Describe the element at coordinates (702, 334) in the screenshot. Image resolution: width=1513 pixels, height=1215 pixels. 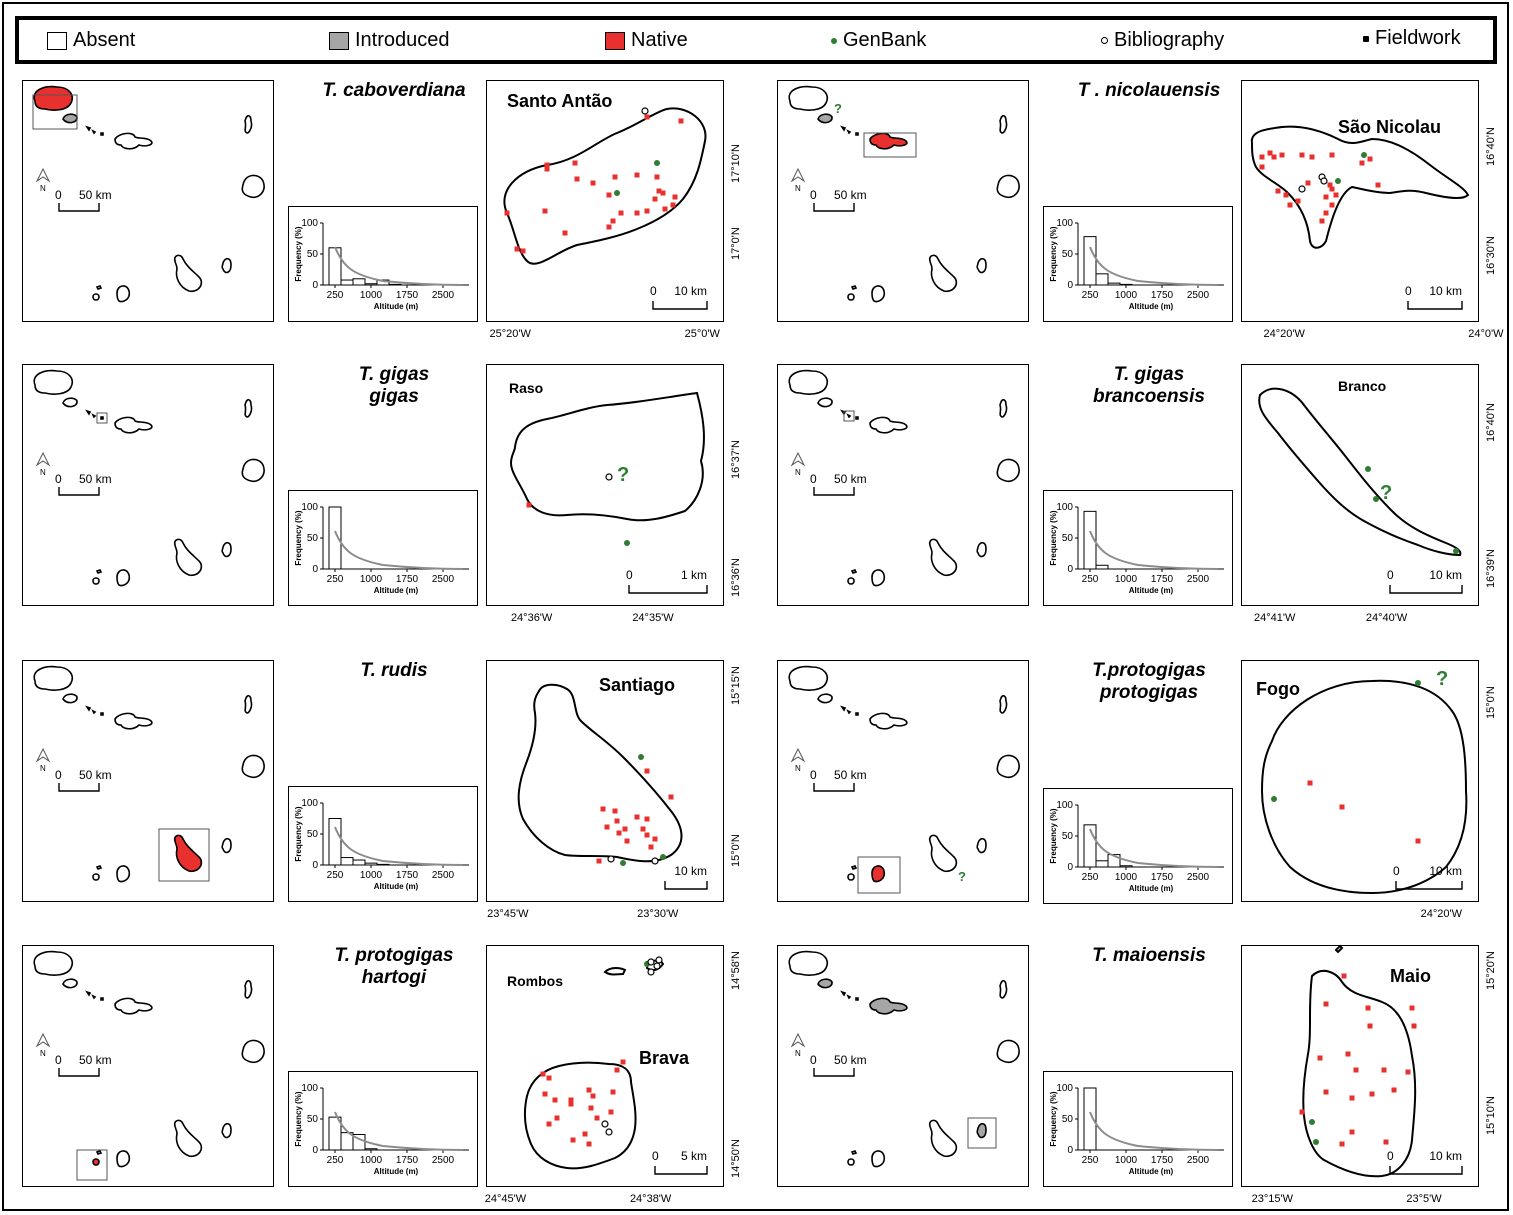
I see `longitude-label: 25°0'W` at that location.